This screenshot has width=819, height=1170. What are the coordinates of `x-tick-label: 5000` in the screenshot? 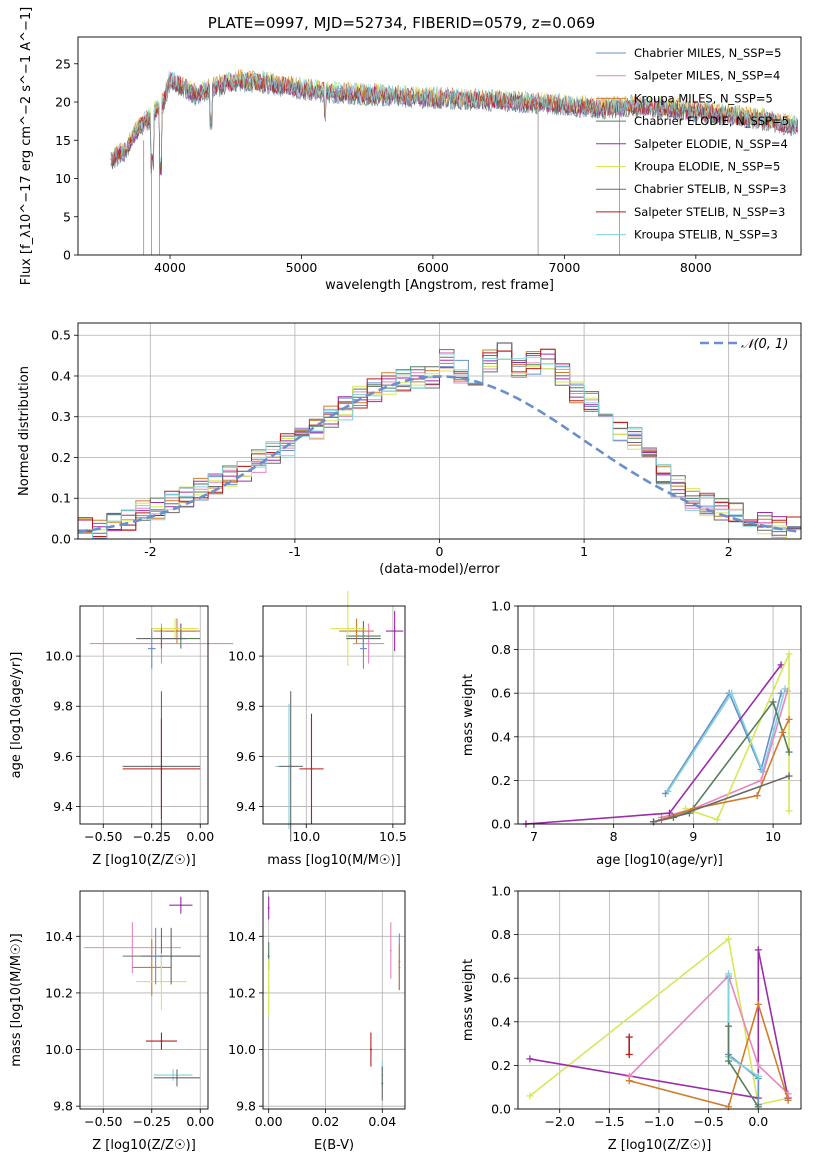 It's located at (302, 267).